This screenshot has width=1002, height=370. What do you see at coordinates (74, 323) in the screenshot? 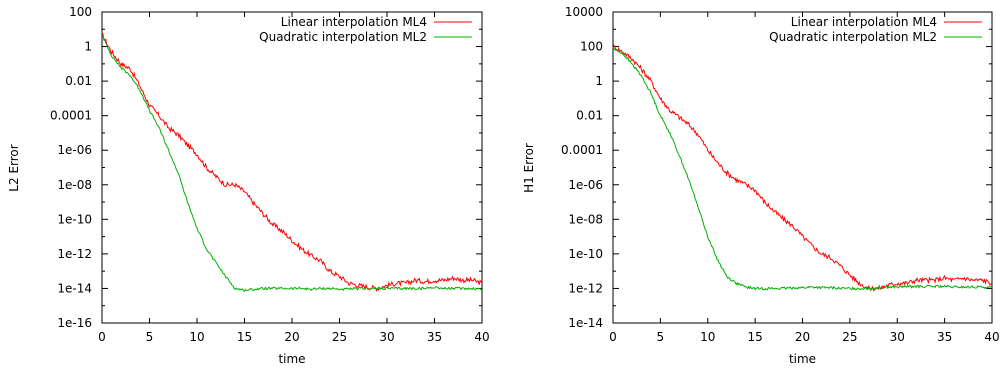
I see `y-tick-label: 1e-16` at bounding box center [74, 323].